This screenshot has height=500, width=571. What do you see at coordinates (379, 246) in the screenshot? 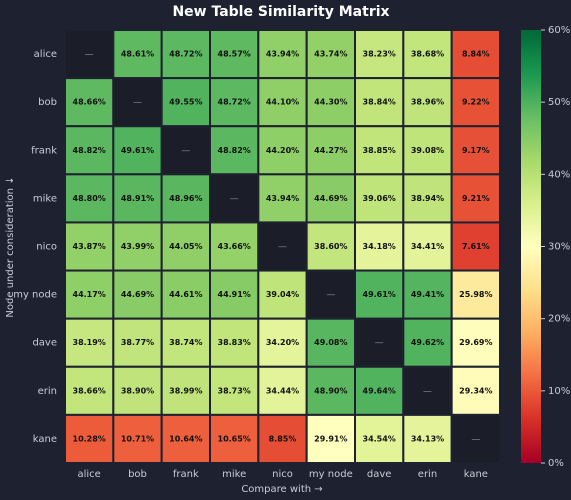
I see `cell-label: 34.18%` at bounding box center [379, 246].